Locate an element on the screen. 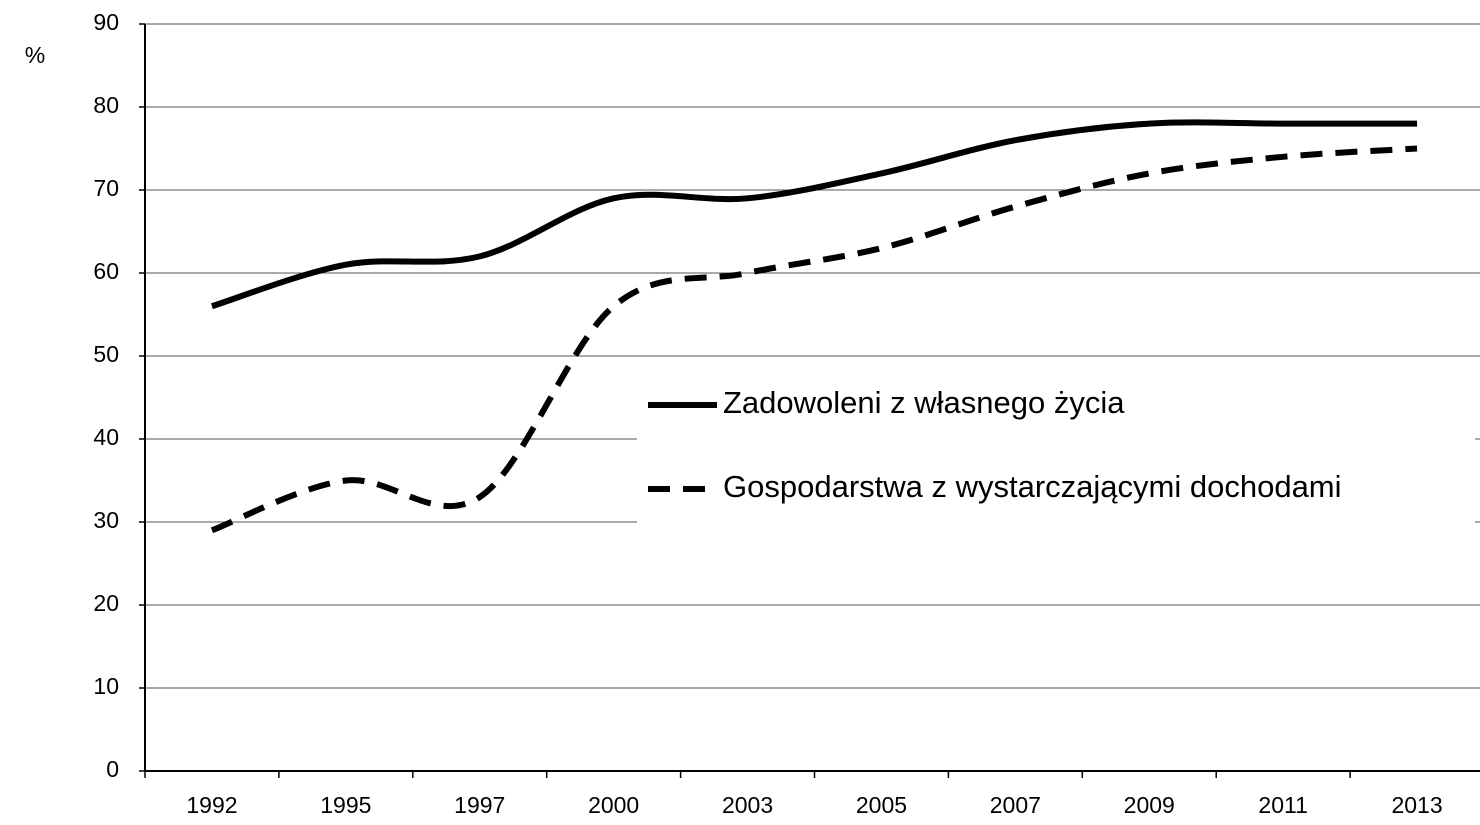 The width and height of the screenshot is (1480, 825). y-tick-label: 0 is located at coordinates (112, 769).